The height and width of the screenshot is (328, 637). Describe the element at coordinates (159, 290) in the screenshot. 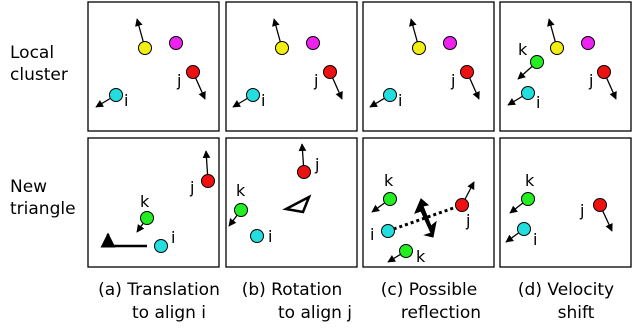

I see `caption-line: (a) Translation` at that location.